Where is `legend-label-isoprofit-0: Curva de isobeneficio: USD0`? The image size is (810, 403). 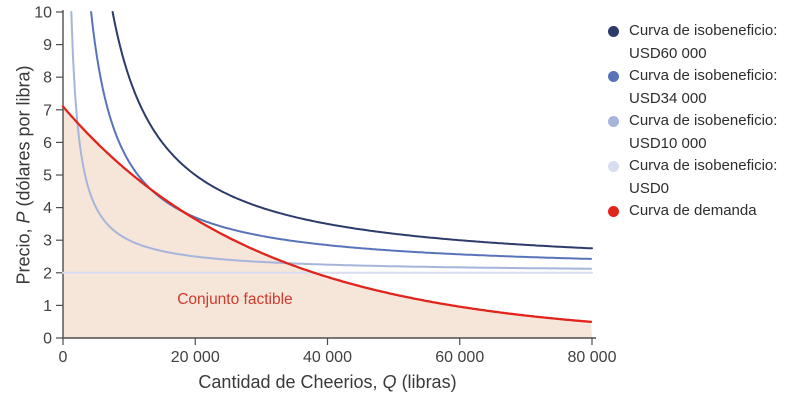 legend-label-isoprofit-0: Curva de isobeneficio: USD0 is located at coordinates (703, 177).